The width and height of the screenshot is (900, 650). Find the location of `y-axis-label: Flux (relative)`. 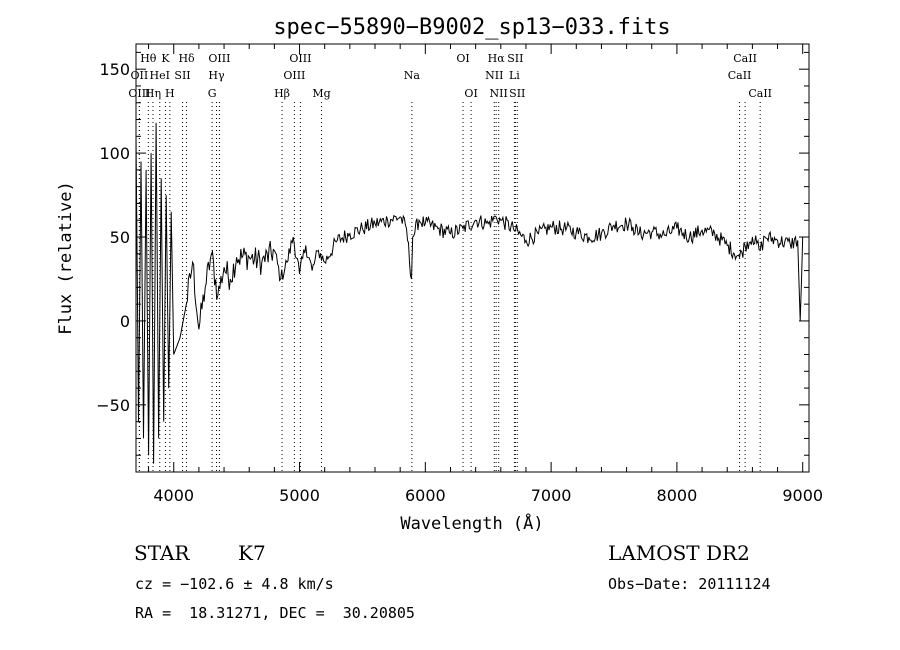

y-axis-label: Flux (relative) is located at coordinates (66, 258).